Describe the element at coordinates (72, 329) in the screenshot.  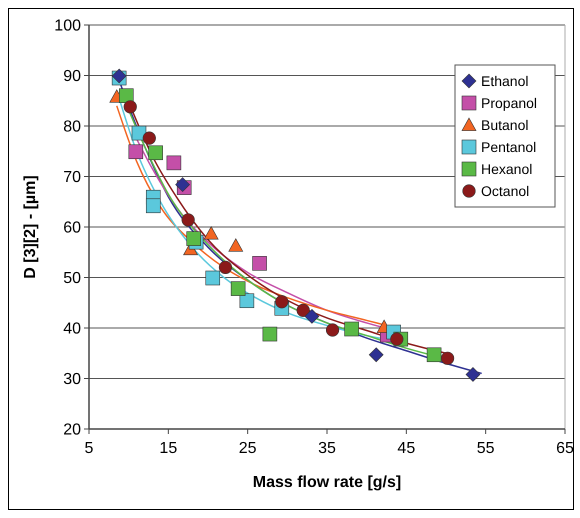
I see `y-tick-label: 40` at that location.